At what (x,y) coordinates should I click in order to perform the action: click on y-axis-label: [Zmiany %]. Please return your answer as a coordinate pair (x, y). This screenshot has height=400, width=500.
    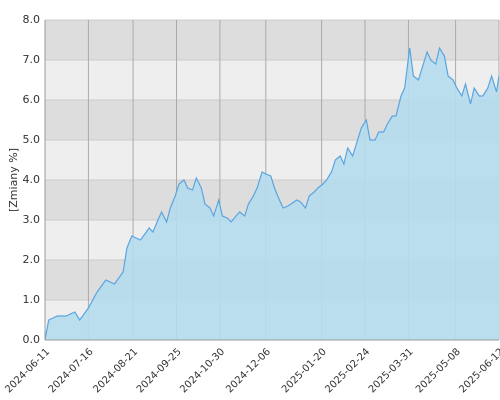
    Looking at the image, I should click on (13, 180).